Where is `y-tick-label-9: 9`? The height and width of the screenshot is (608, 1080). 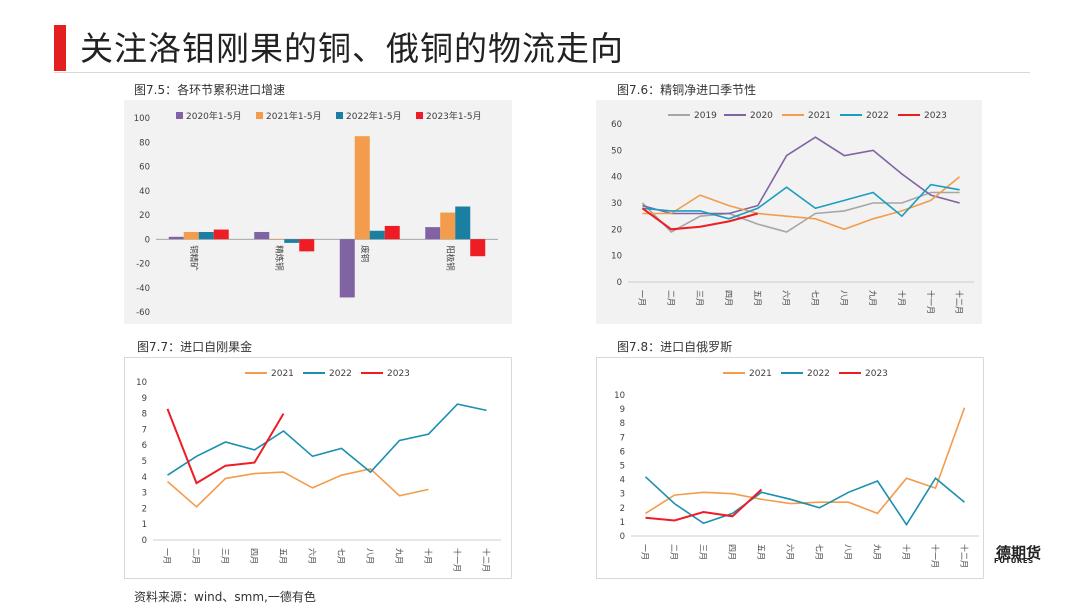 y-tick-label-9: 9 is located at coordinates (144, 399).